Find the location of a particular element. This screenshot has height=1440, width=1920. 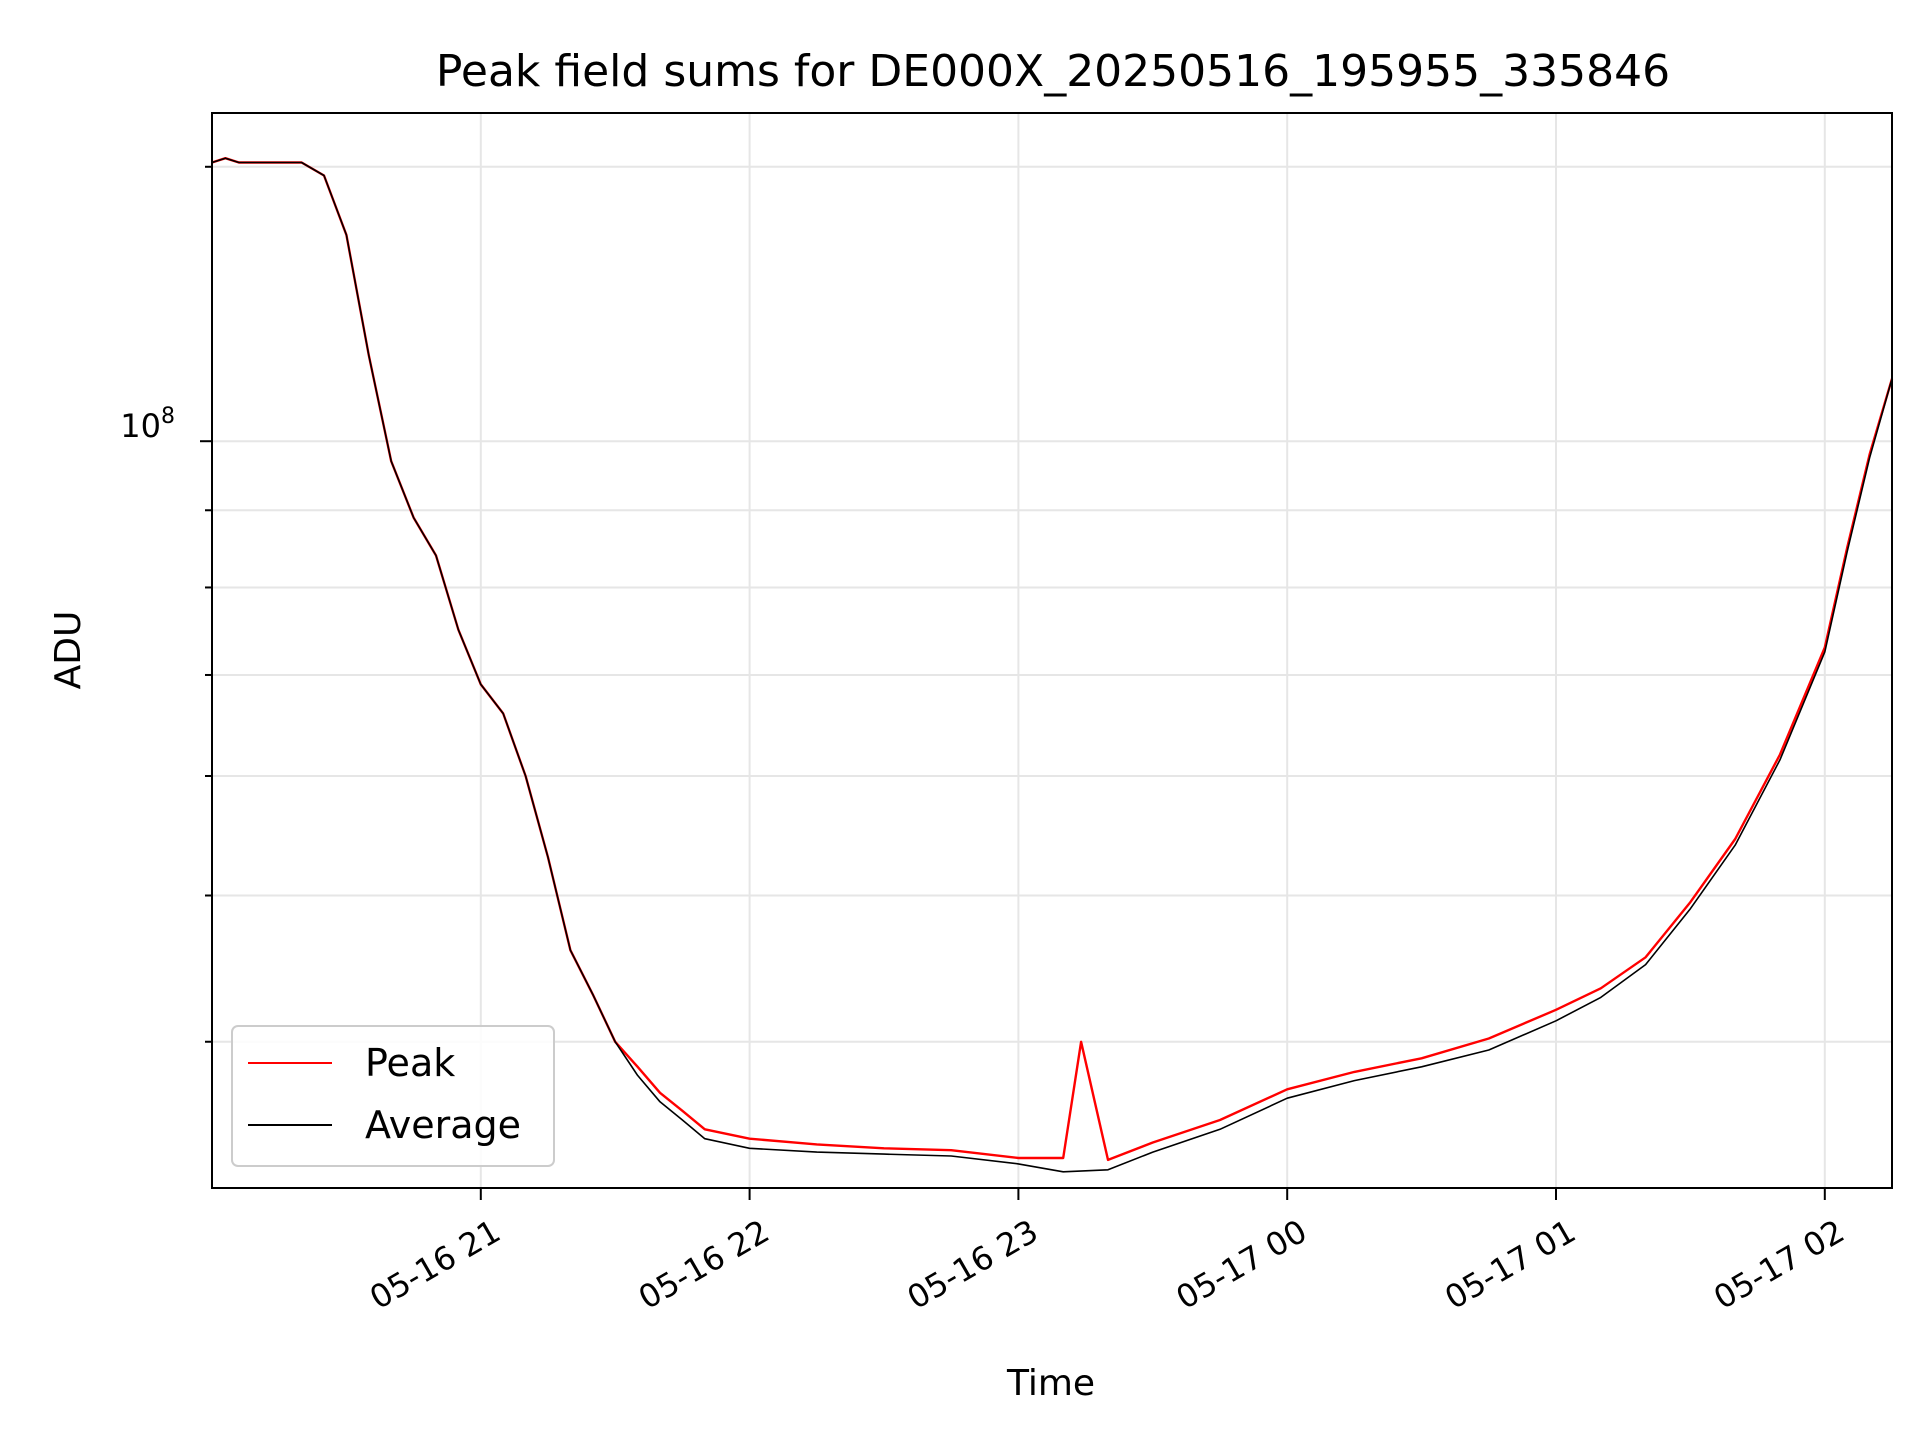

y-tick-label-major: 108 is located at coordinates (147, 424).